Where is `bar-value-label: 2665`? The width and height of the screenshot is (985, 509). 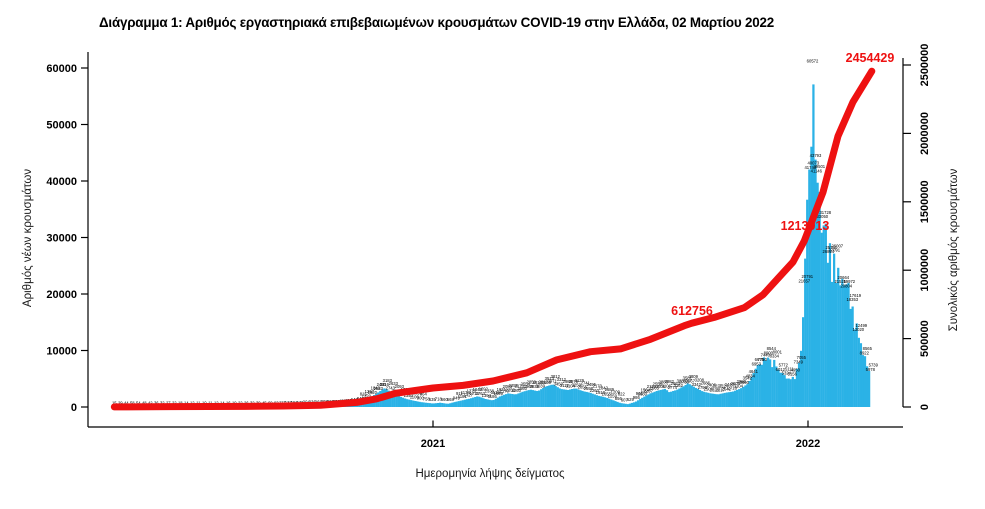 bar-value-label: 2665 is located at coordinates (655, 388).